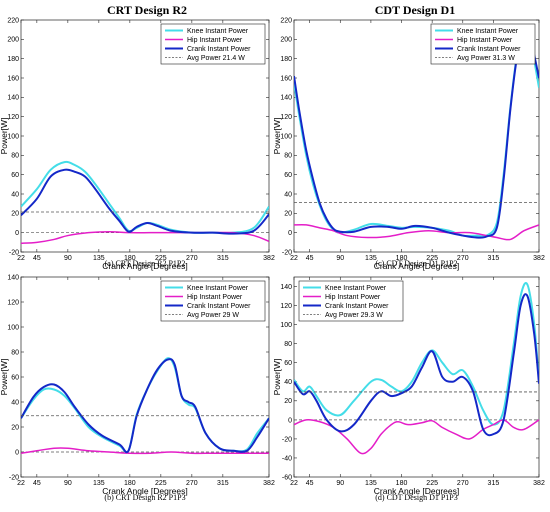 The image size is (550, 512). Describe the element at coordinates (213, 315) in the screenshot. I see `legend-label-avg: Avg Power 29 W` at that location.